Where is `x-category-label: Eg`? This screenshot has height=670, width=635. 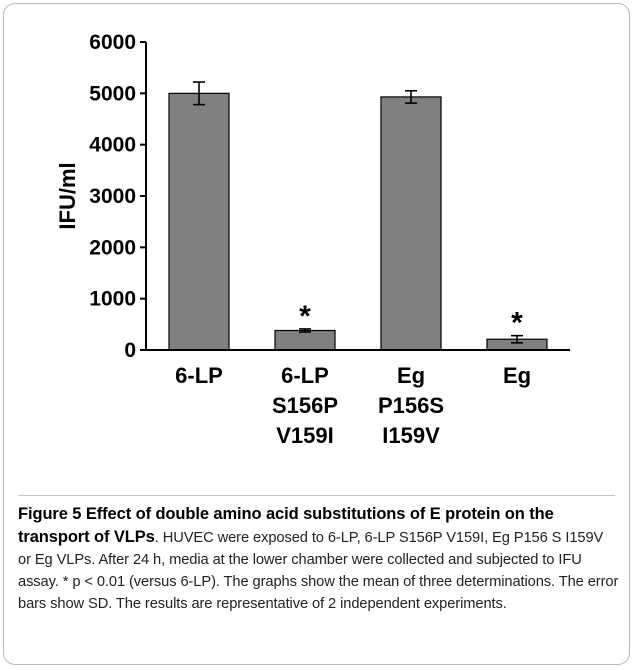
x-category-label: Eg is located at coordinates (517, 375).